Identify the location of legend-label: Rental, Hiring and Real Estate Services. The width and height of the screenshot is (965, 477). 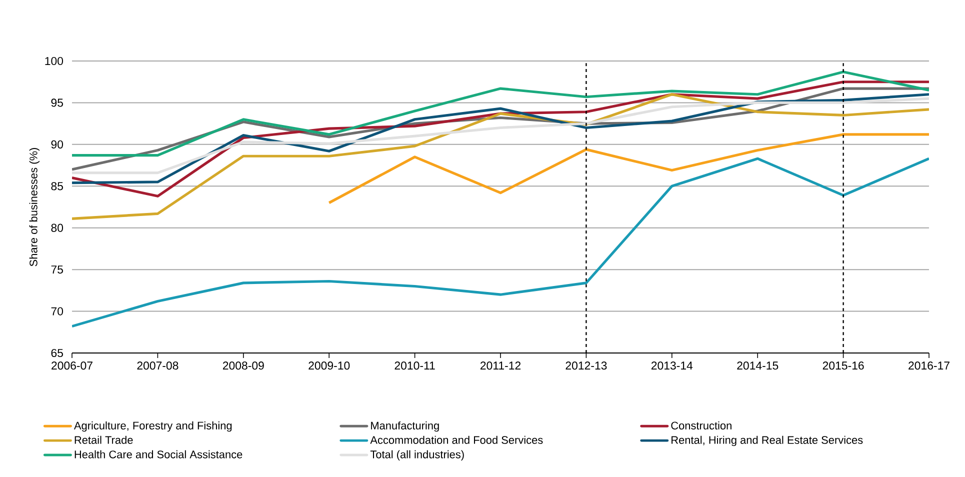
(767, 441).